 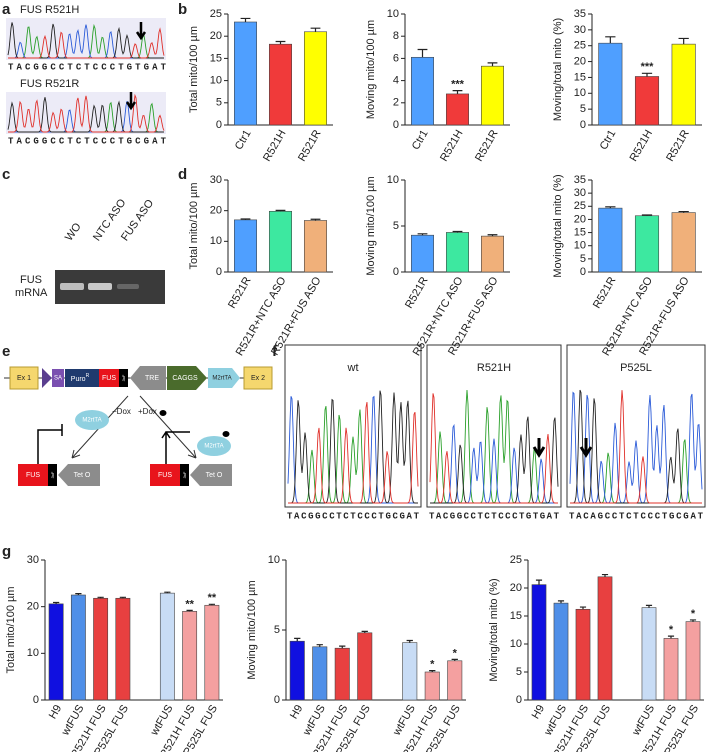 I want to click on y-axis-title: Total mito/100 µm, so click(x=11, y=629).